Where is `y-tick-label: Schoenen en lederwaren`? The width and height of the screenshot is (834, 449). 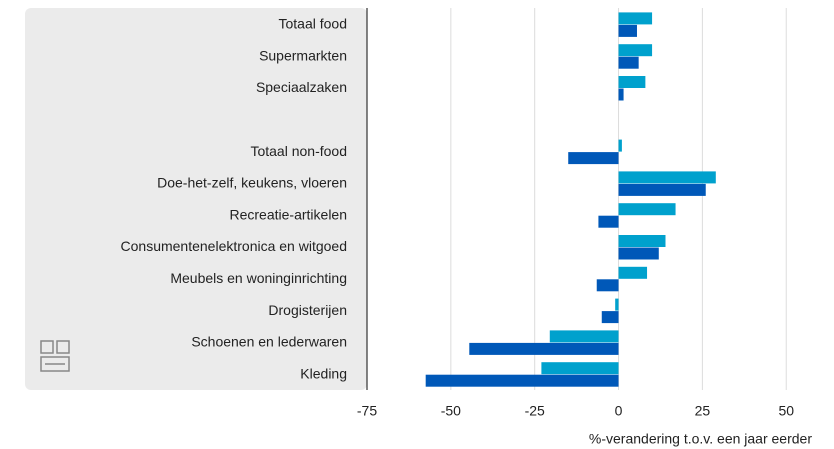 y-tick-label: Schoenen en lederwaren is located at coordinates (269, 342).